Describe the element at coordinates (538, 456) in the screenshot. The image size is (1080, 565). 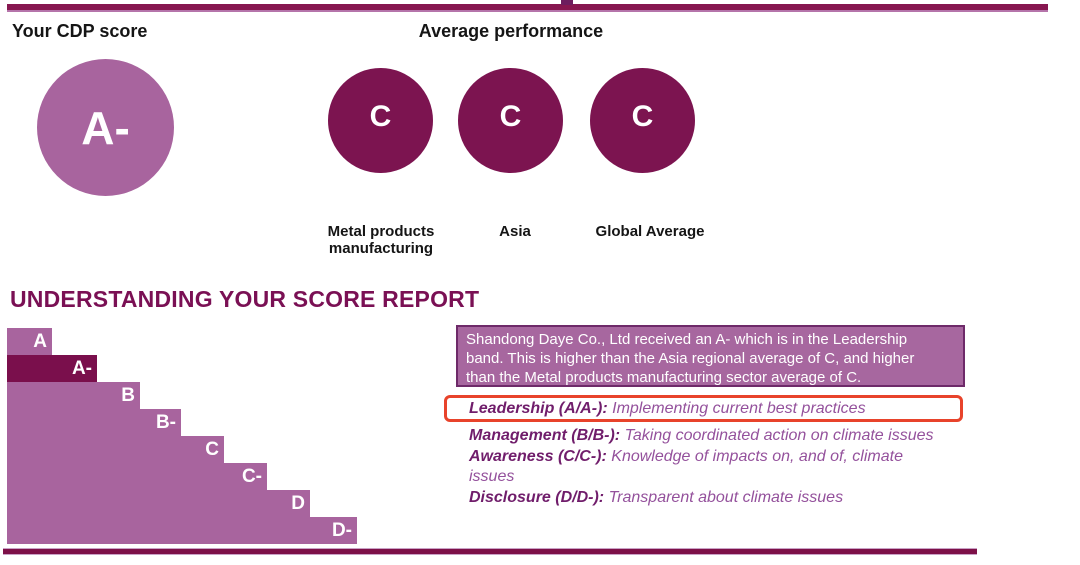
I see `band-name: Awareness (C/C-):` at that location.